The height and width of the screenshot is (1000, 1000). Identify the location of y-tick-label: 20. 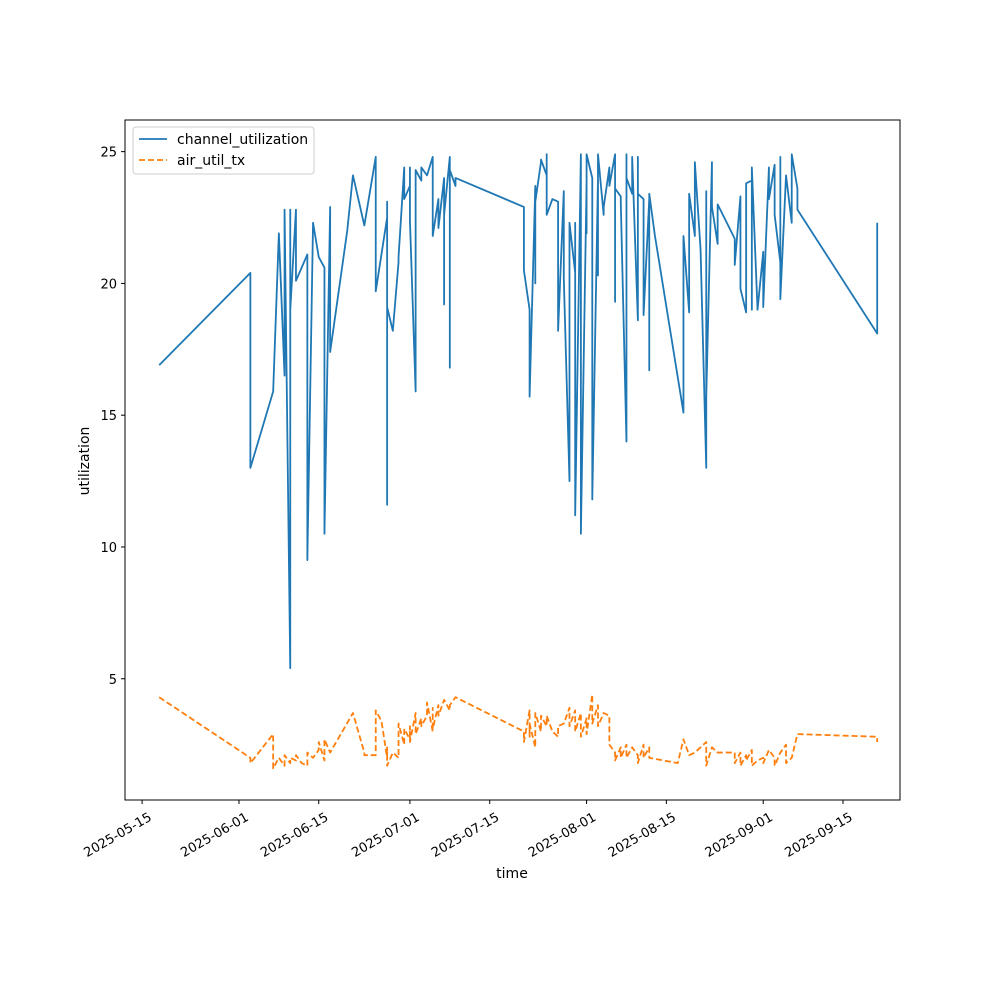
(108, 284).